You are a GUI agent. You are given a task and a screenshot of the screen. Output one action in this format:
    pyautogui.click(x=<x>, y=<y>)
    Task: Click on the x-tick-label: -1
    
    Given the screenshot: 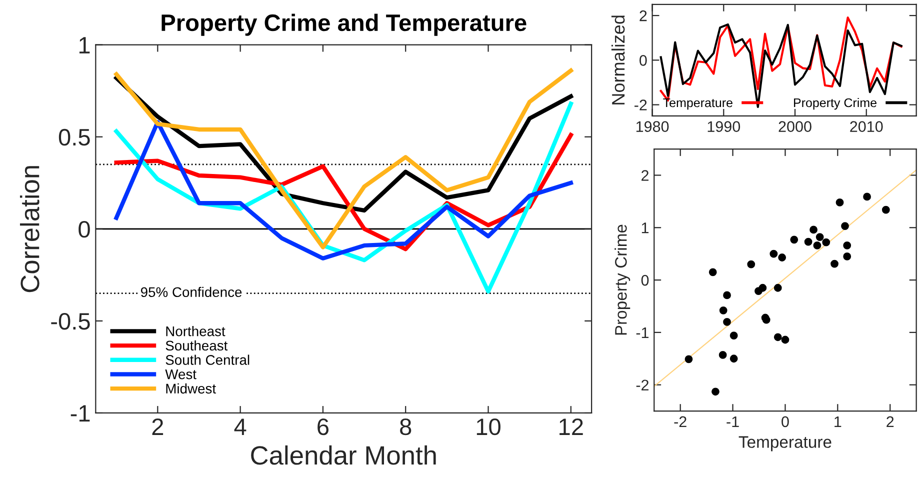 What is the action you would take?
    pyautogui.click(x=732, y=421)
    